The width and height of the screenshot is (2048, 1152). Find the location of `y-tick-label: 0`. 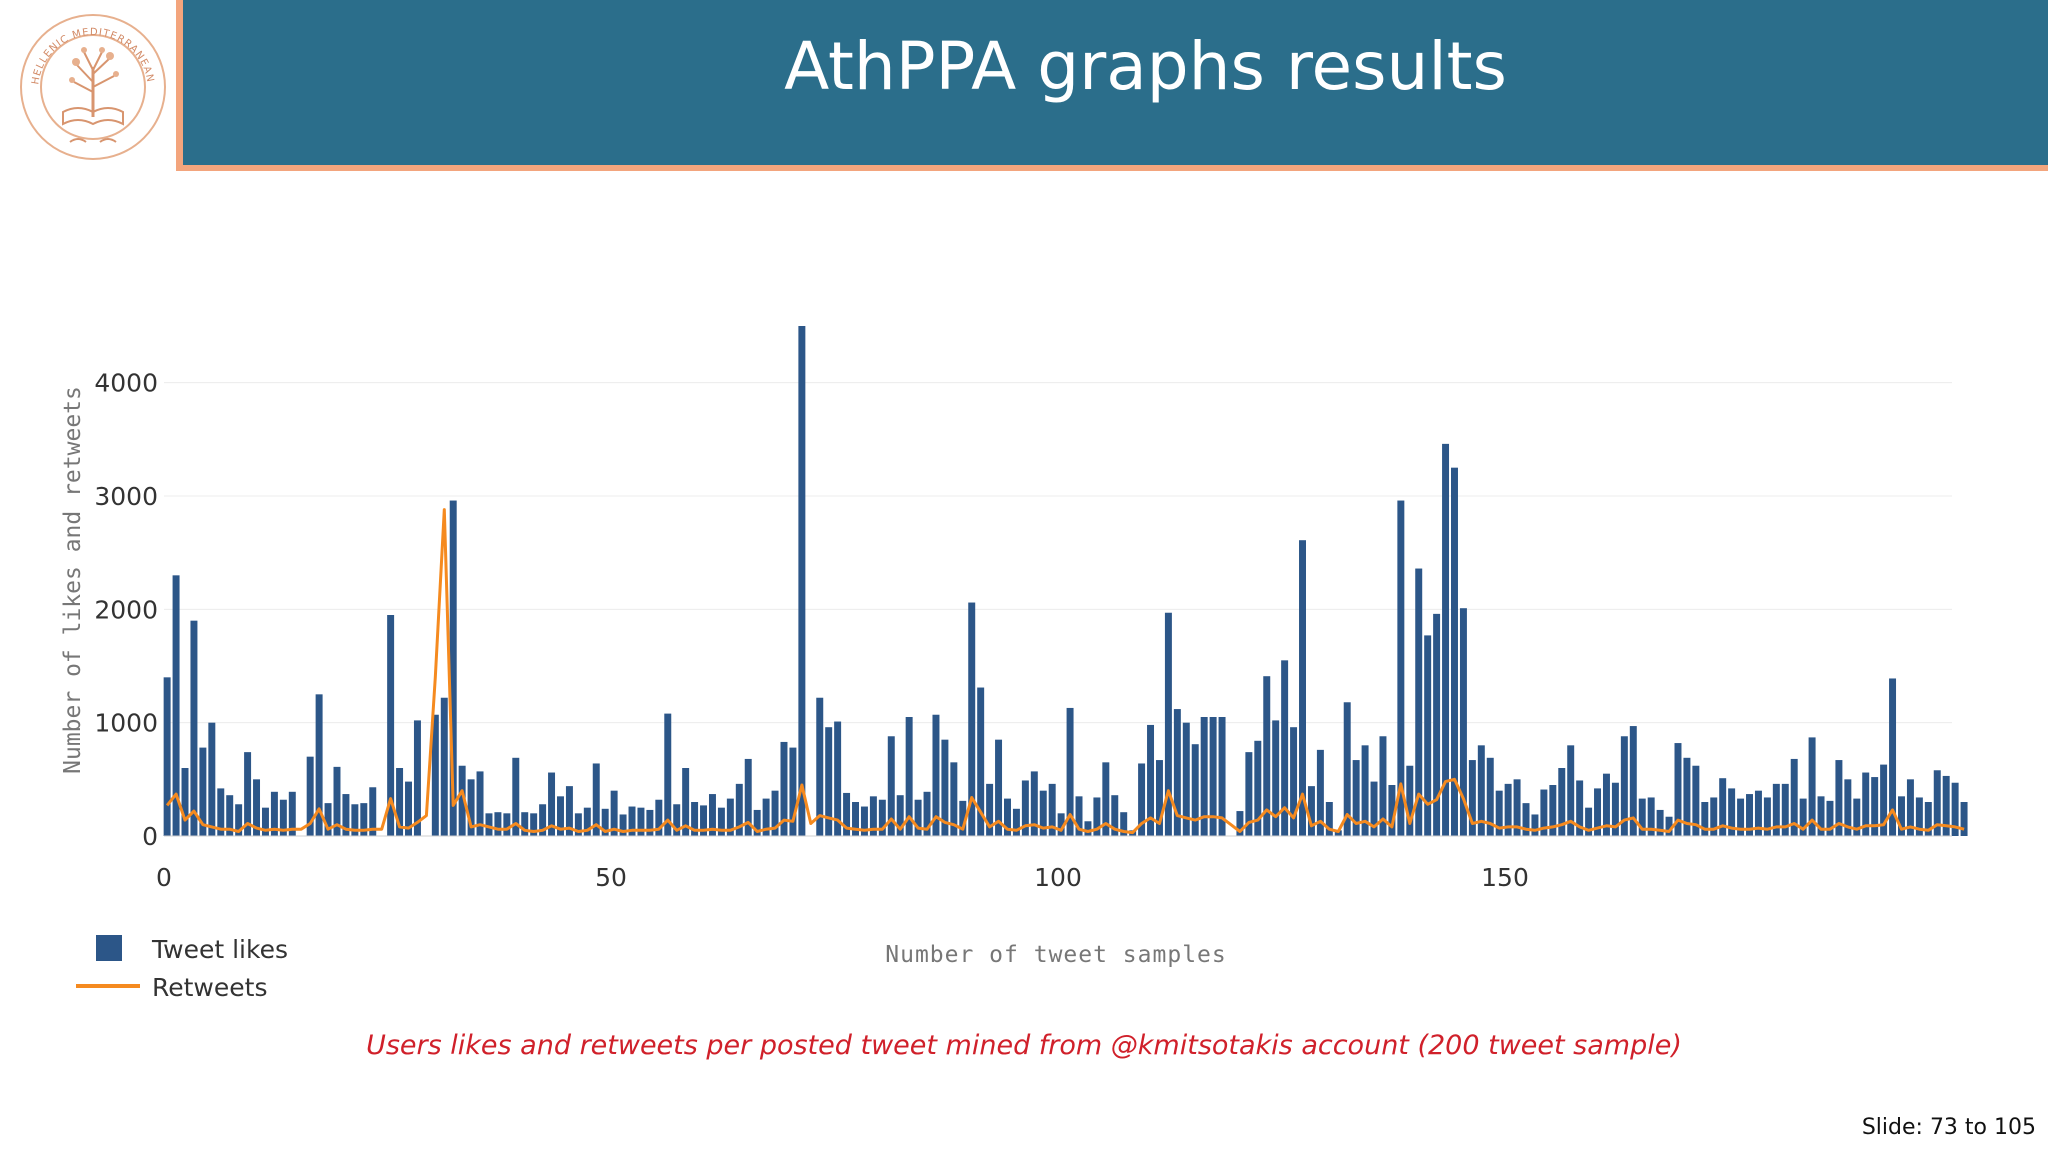

y-tick-label: 0 is located at coordinates (150, 836).